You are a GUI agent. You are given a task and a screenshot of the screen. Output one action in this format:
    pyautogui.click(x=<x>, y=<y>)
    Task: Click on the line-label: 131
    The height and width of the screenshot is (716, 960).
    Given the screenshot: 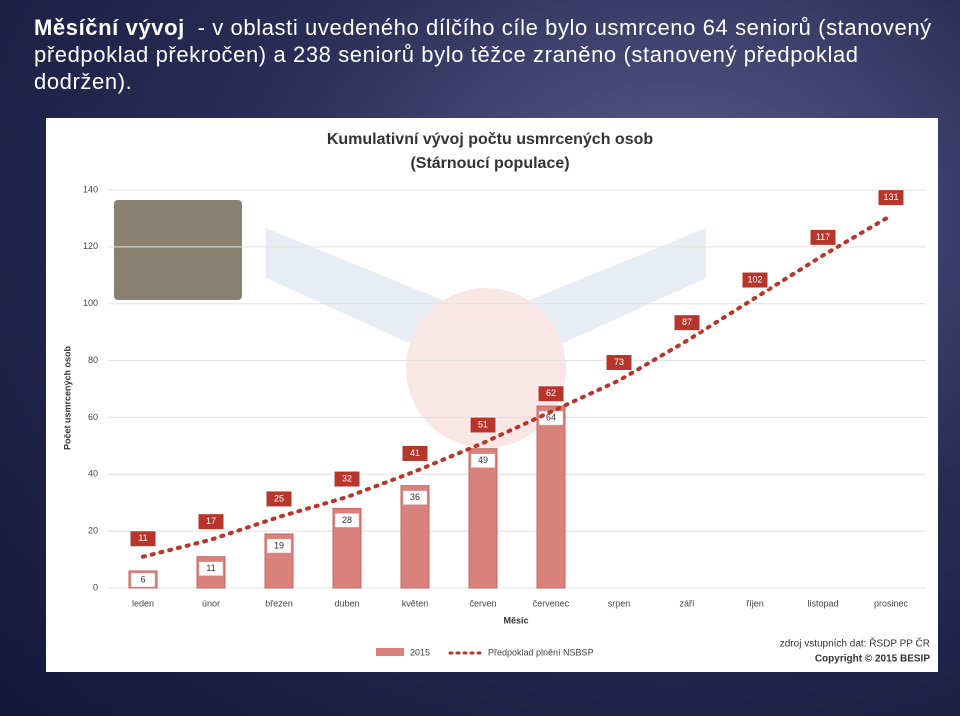 What is the action you would take?
    pyautogui.click(x=890, y=197)
    